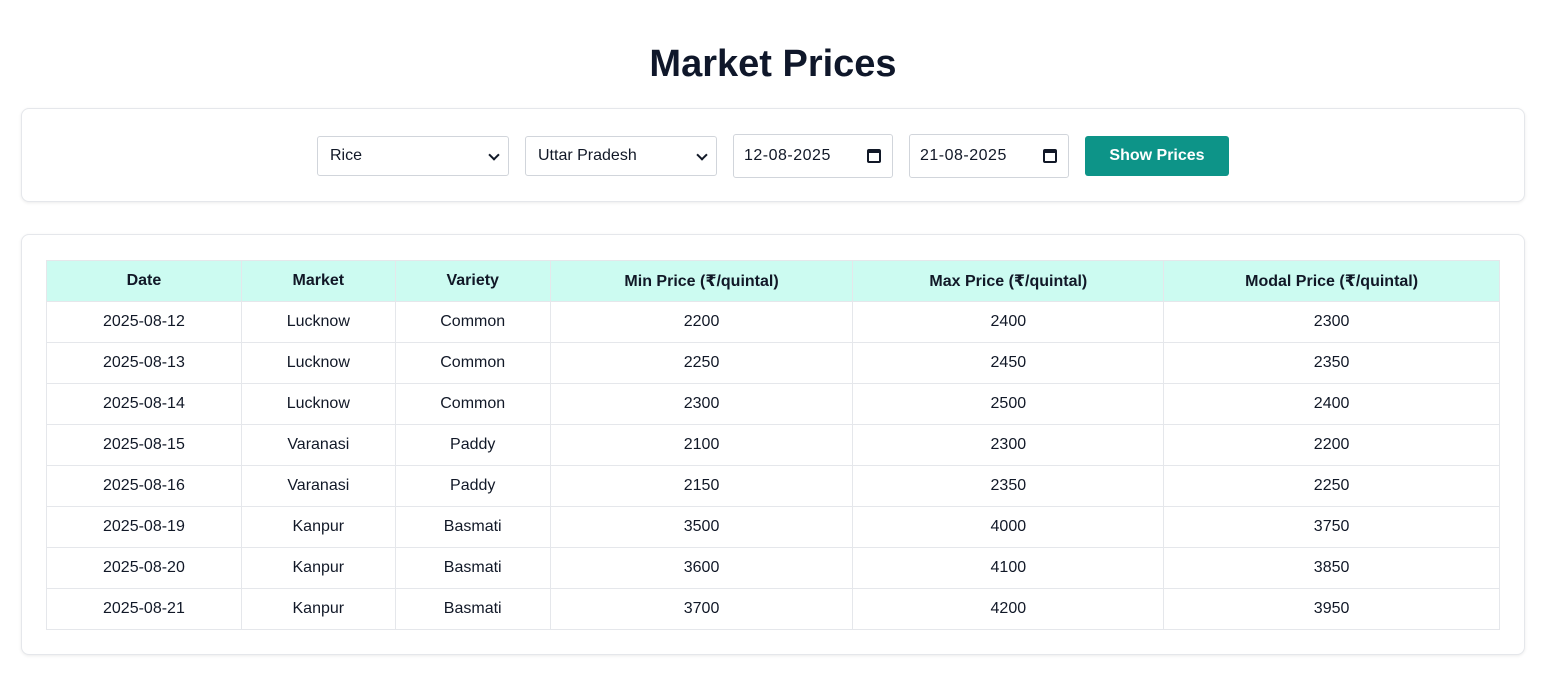 The width and height of the screenshot is (1546, 677). I want to click on table-row: 2025-08-14 Lucknow Common 2300 2500 2400, so click(773, 404).